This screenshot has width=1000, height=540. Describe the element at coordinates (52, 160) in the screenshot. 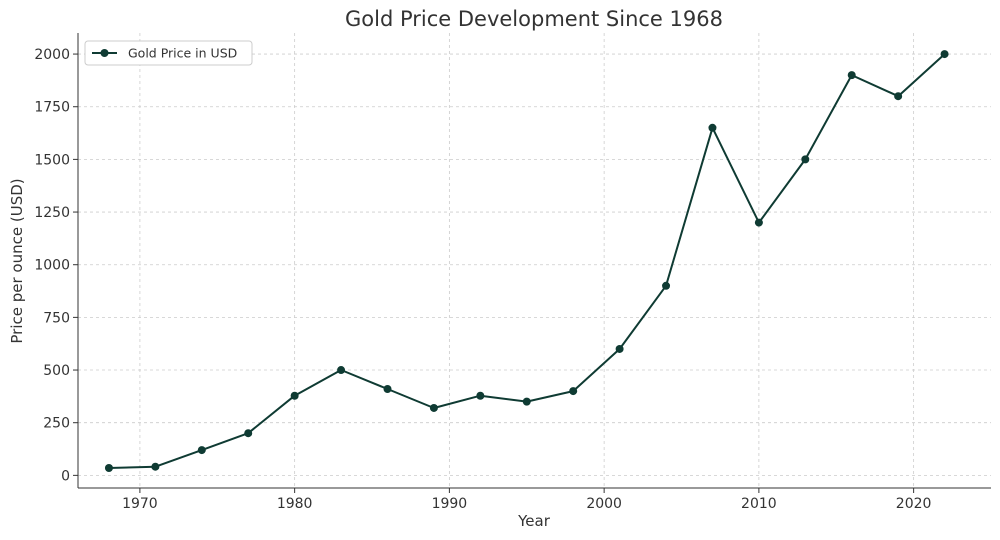

I see `y-tick-label: 1500` at that location.